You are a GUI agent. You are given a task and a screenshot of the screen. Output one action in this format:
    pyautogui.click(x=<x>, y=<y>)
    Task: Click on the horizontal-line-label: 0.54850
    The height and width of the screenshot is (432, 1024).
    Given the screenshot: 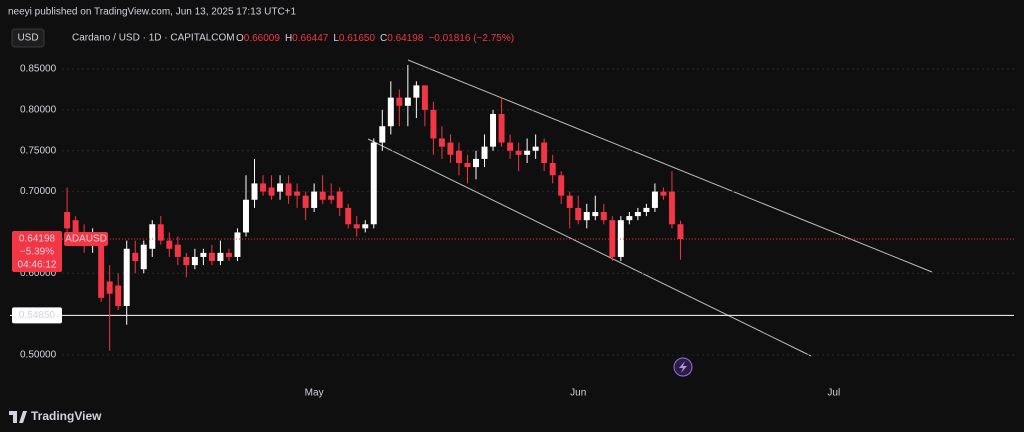 What is the action you would take?
    pyautogui.click(x=37, y=315)
    